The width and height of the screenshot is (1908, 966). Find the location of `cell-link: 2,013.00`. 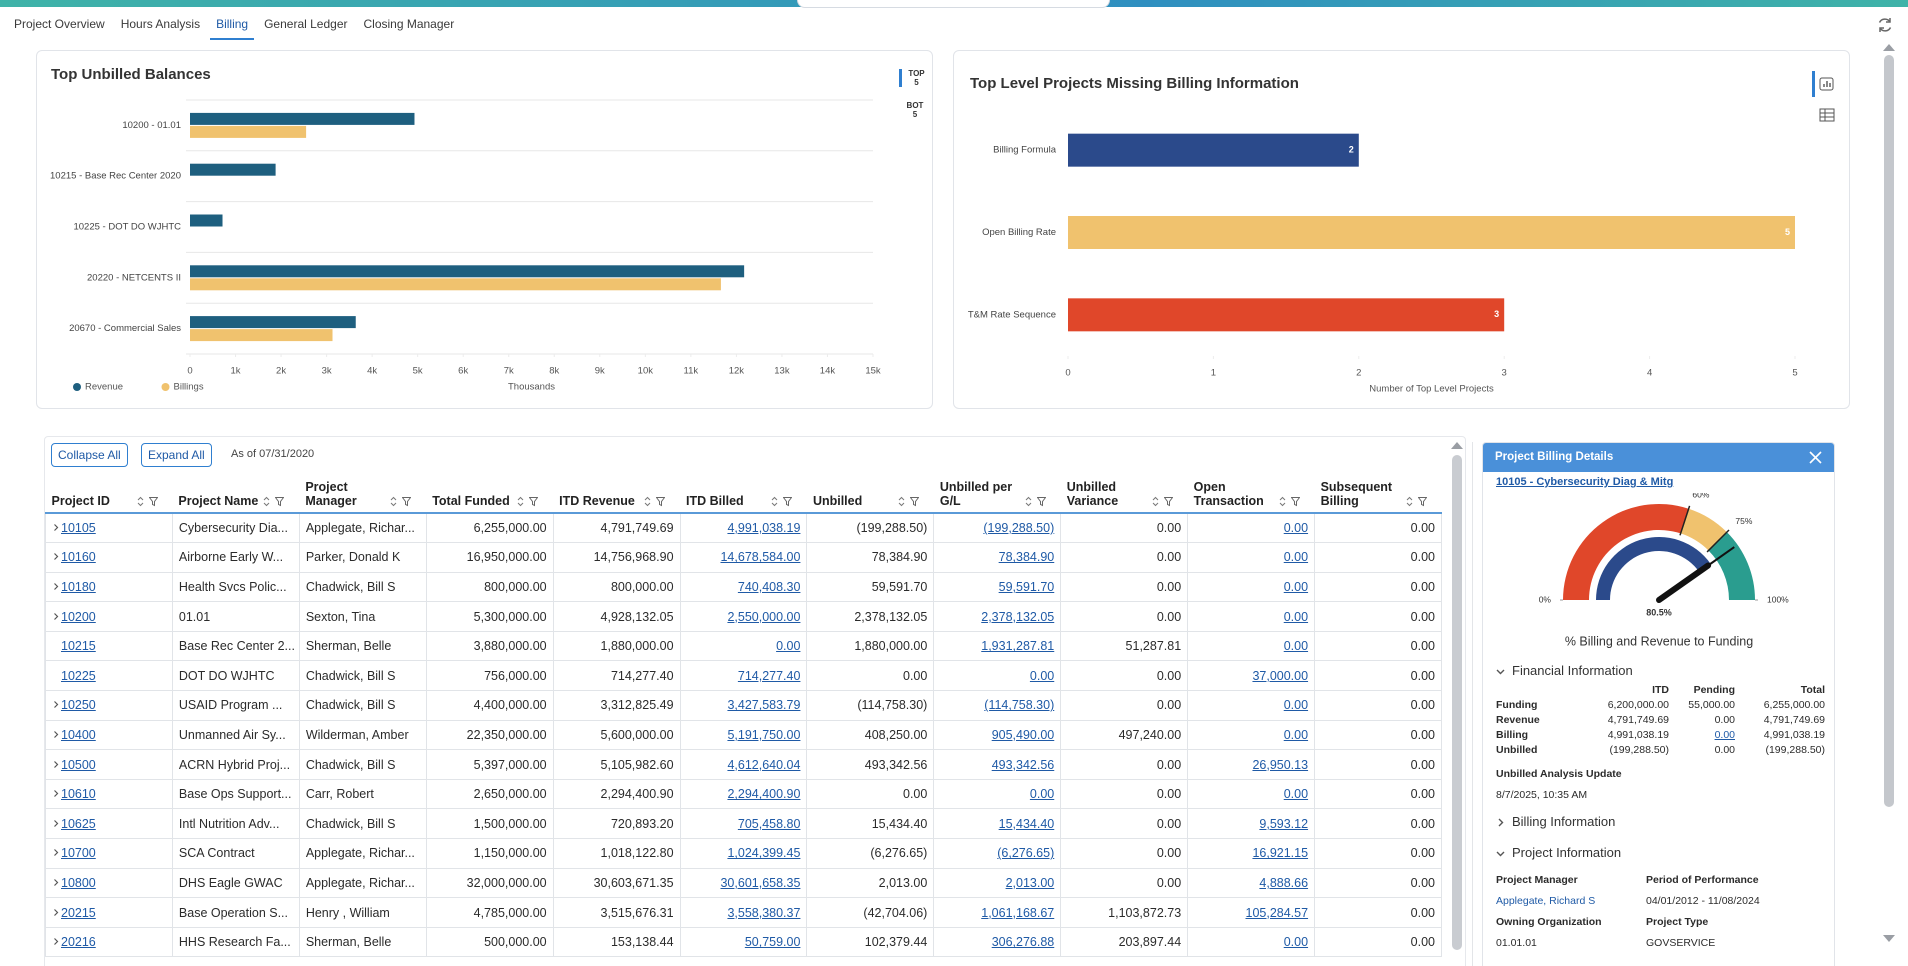

cell-link: 2,013.00 is located at coordinates (1030, 882).